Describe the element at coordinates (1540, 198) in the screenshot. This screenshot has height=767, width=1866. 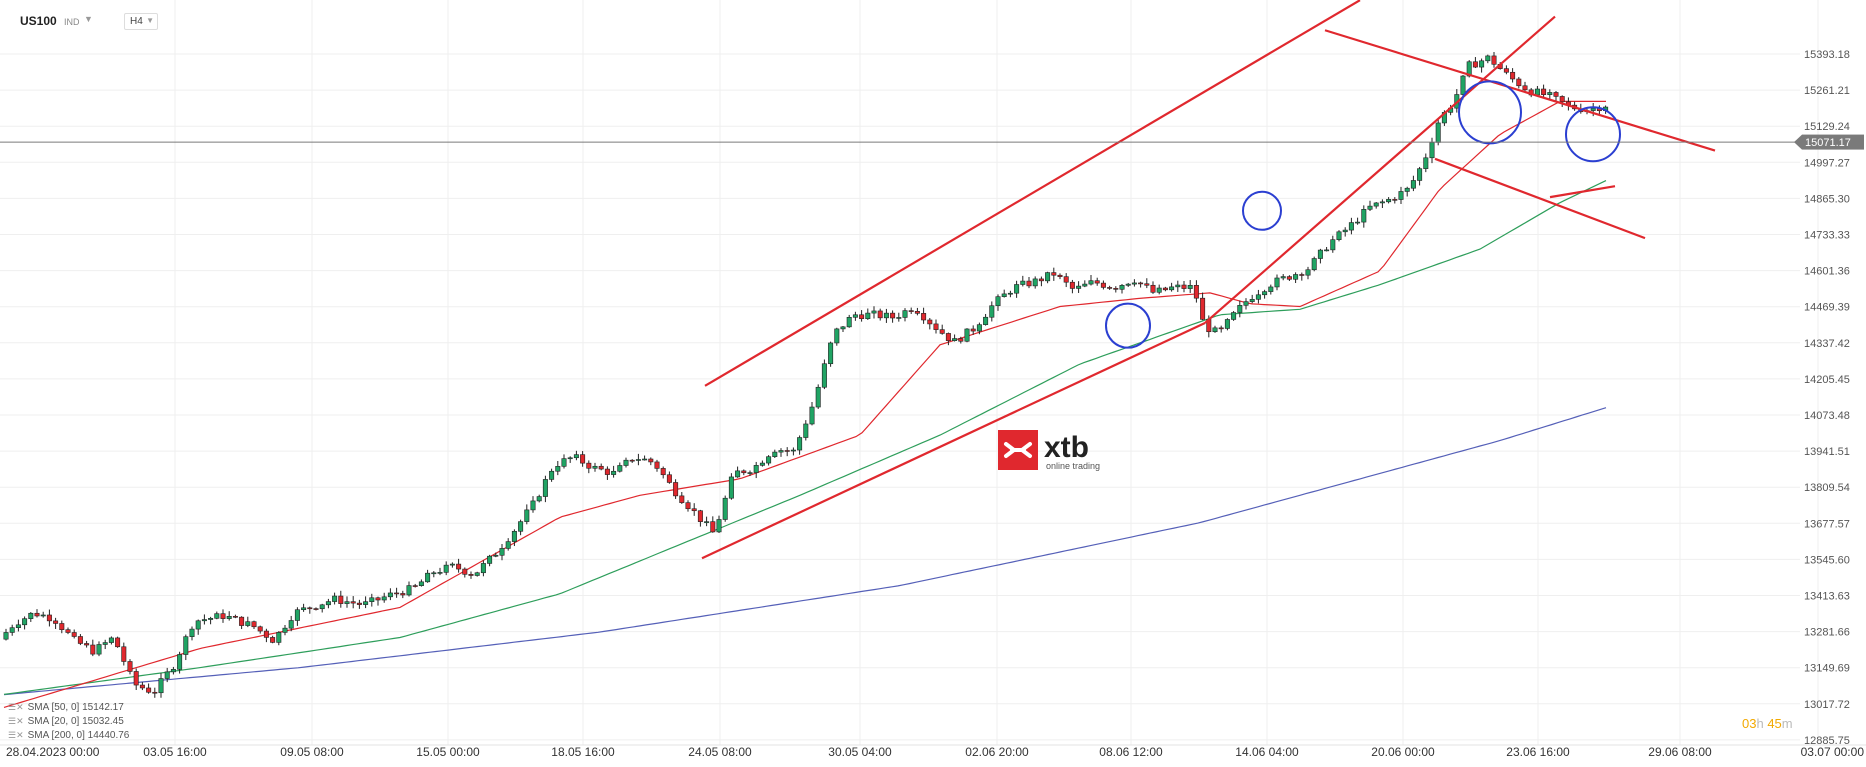
I see `trendline` at that location.